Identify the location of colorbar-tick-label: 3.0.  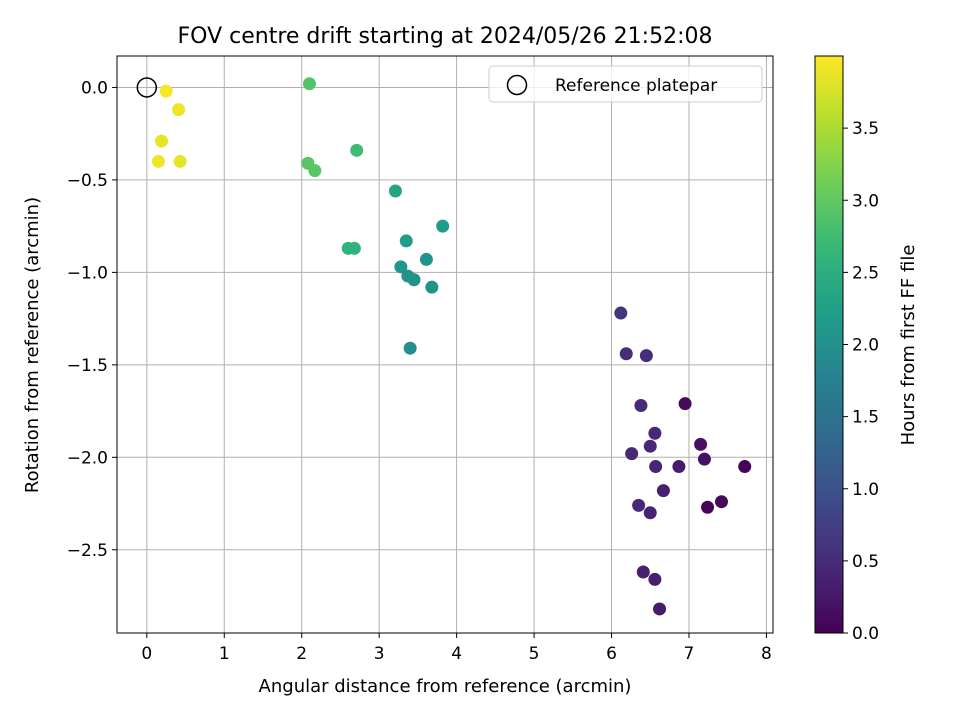
(865, 201).